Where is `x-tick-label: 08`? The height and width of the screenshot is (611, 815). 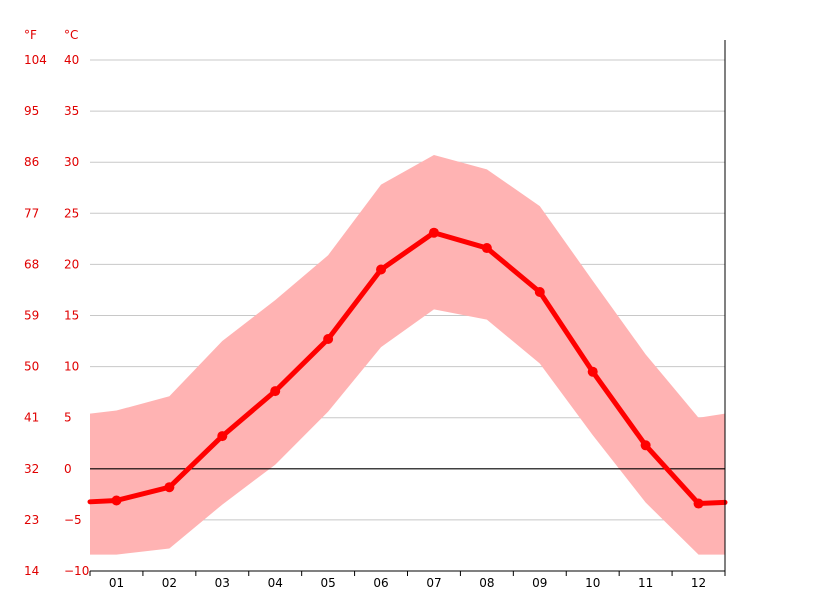
x-tick-label: 08 is located at coordinates (486, 583).